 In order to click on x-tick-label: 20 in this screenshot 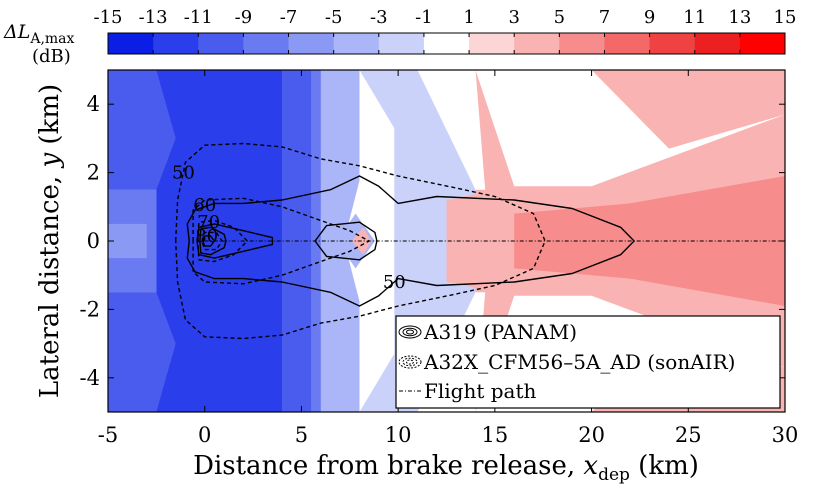, I will do `click(591, 435)`.